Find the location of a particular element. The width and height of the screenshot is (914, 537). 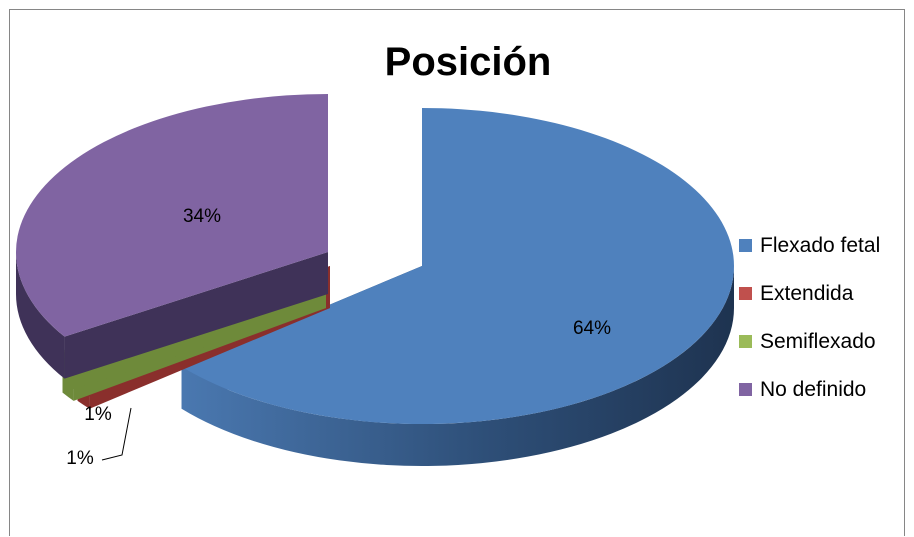

legend-item: No definido is located at coordinates (802, 389).